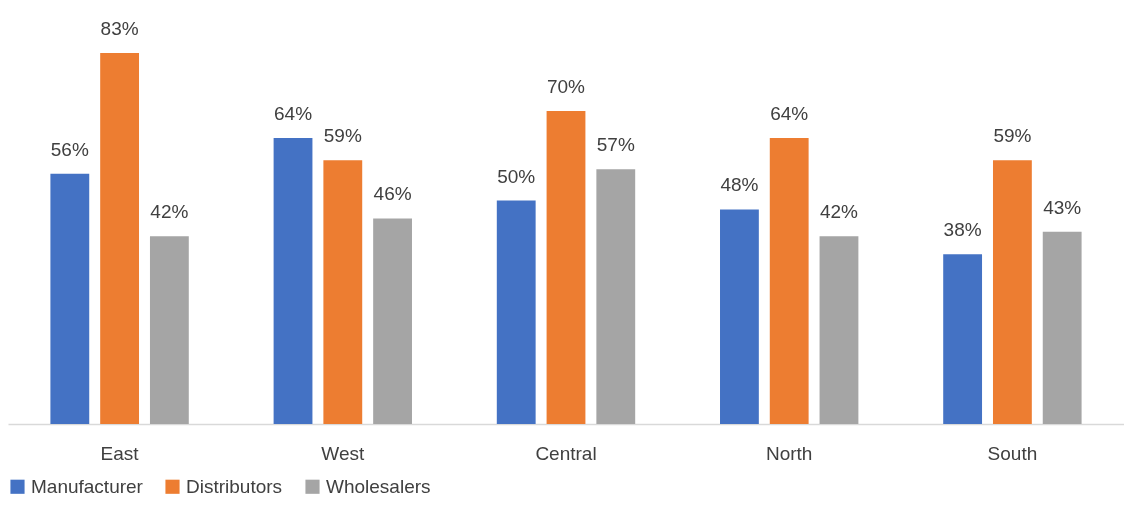 Image resolution: width=1124 pixels, height=517 pixels. Describe the element at coordinates (739, 185) in the screenshot. I see `data-label: 48%` at that location.